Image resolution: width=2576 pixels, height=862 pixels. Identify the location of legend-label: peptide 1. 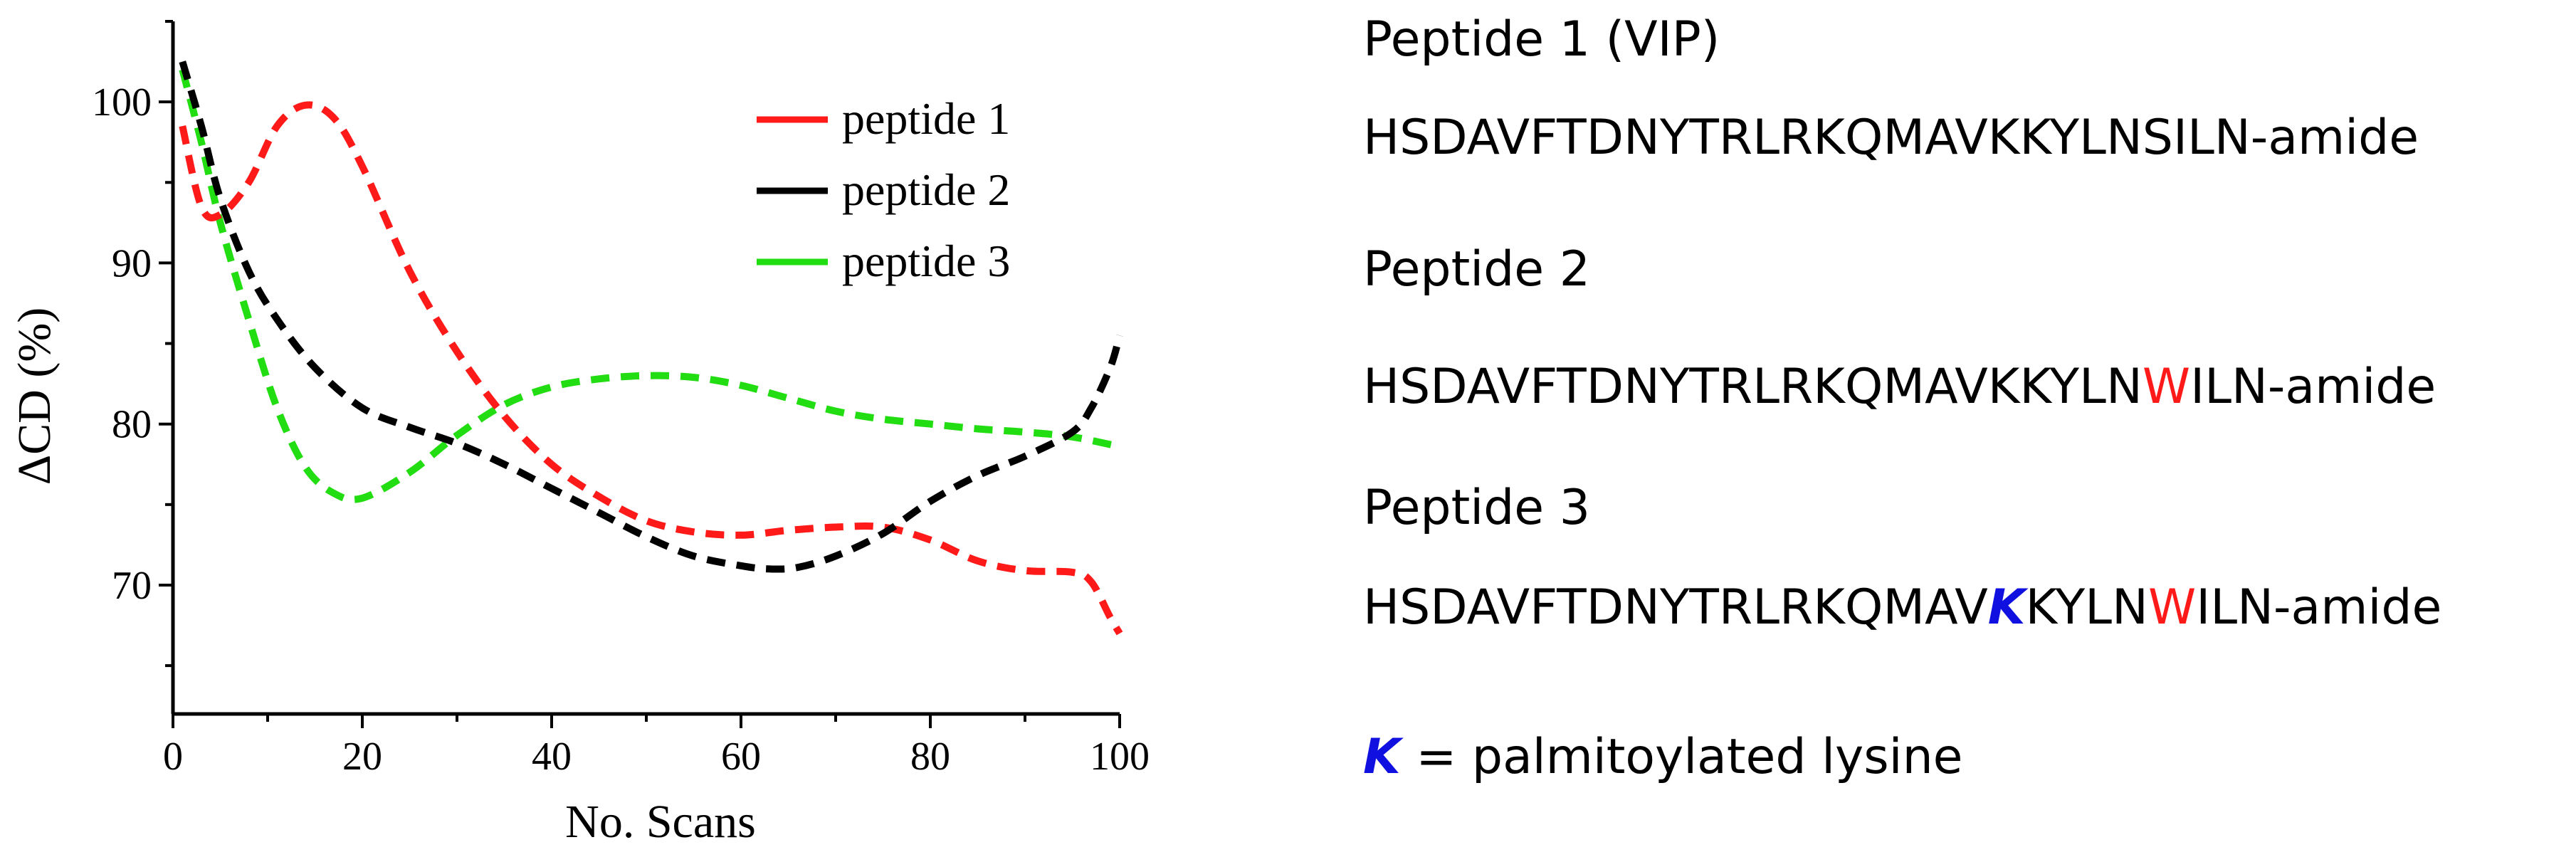
(926, 118).